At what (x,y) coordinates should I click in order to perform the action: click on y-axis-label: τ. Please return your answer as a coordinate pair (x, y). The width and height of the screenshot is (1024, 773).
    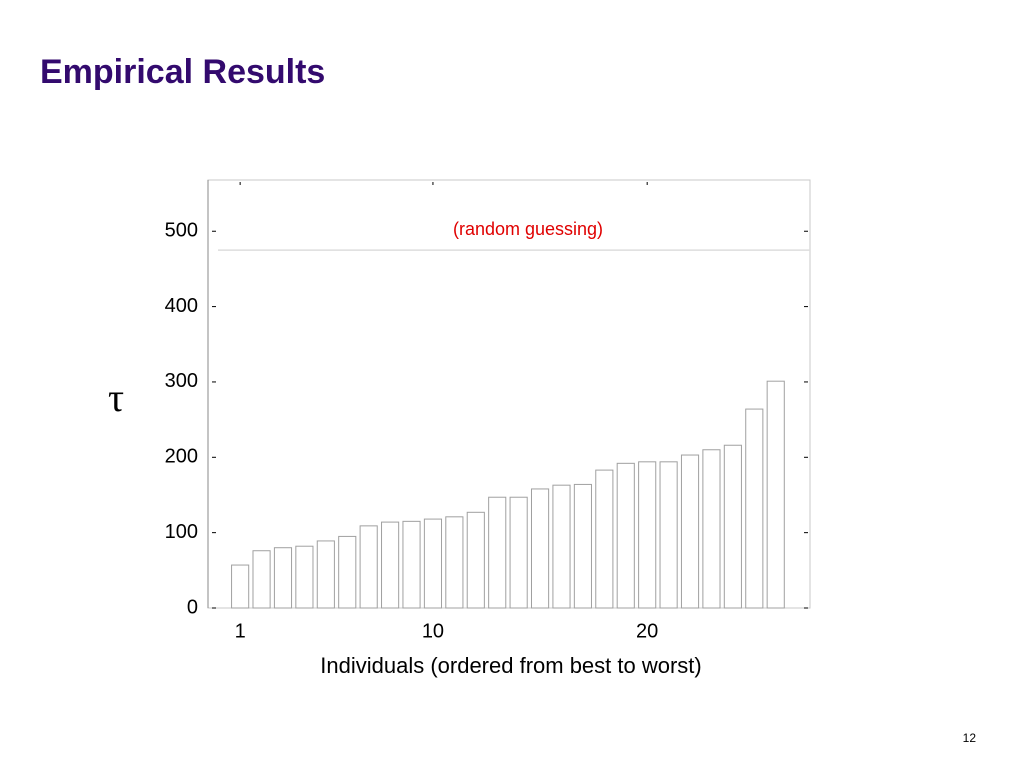
    Looking at the image, I should click on (116, 397).